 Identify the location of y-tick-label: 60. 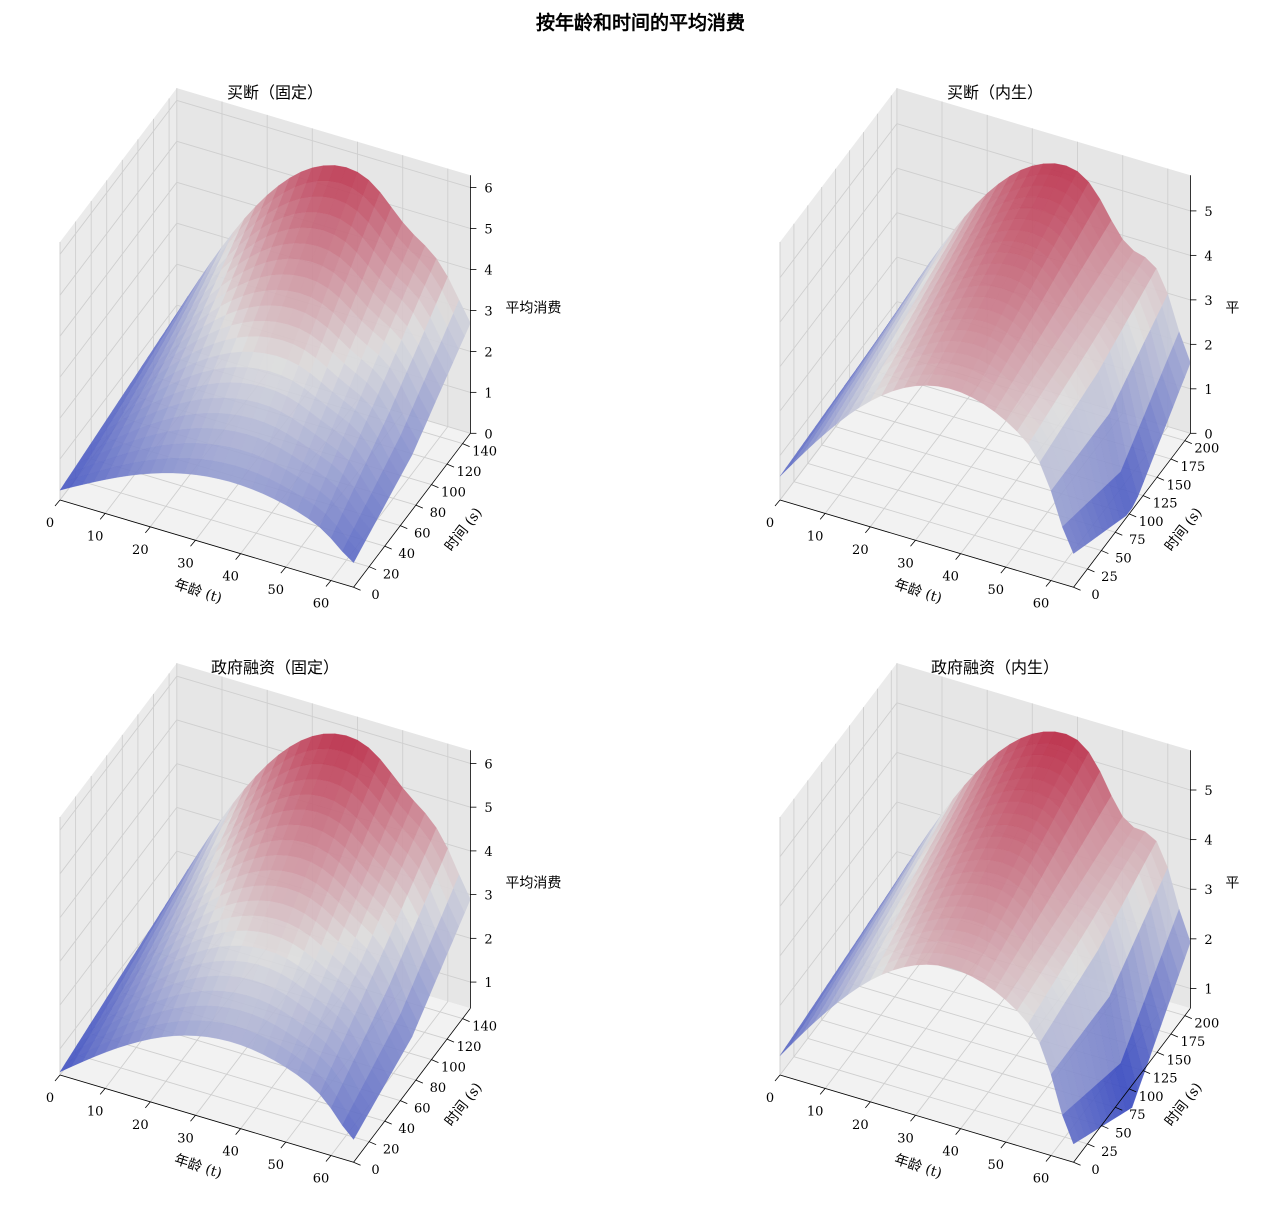
(422, 1109).